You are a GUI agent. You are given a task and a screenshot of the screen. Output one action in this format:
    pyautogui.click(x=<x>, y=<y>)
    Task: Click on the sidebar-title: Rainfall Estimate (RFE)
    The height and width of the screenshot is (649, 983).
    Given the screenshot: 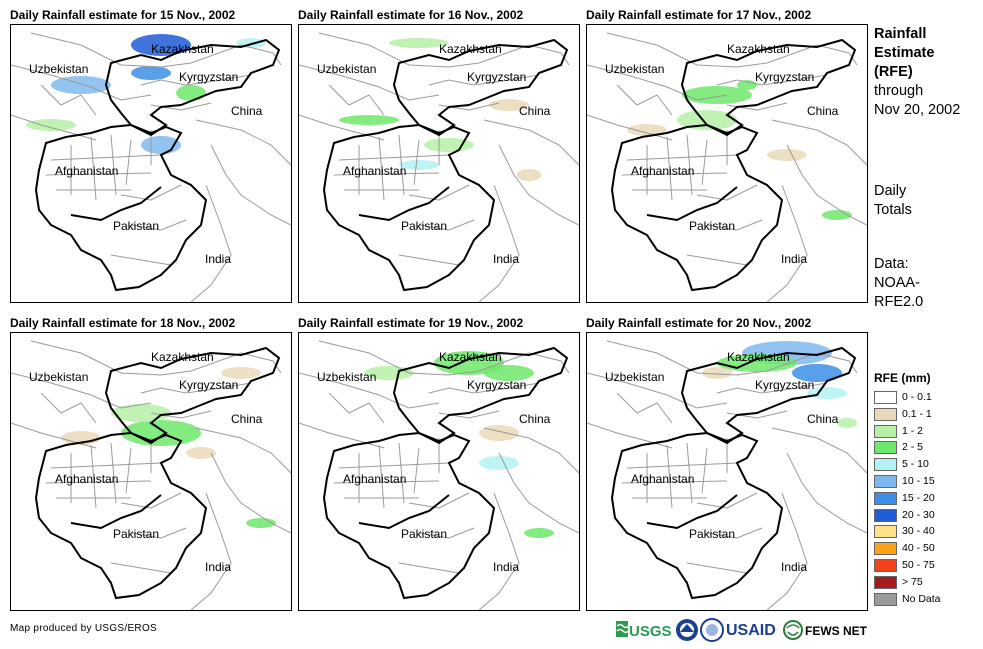 What is the action you would take?
    pyautogui.click(x=904, y=53)
    